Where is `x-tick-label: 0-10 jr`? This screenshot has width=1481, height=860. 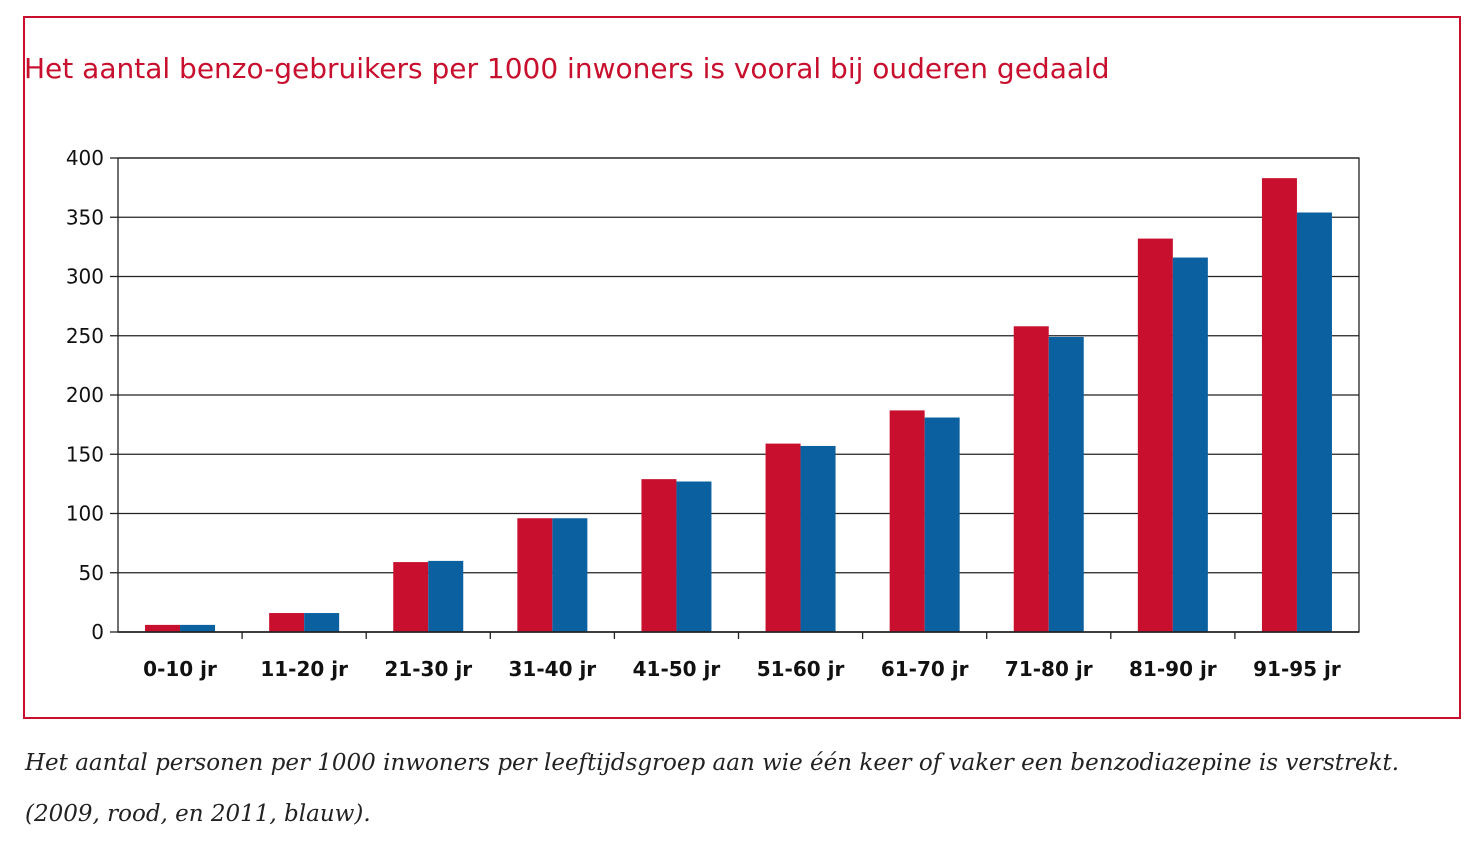
x-tick-label: 0-10 jr is located at coordinates (180, 669).